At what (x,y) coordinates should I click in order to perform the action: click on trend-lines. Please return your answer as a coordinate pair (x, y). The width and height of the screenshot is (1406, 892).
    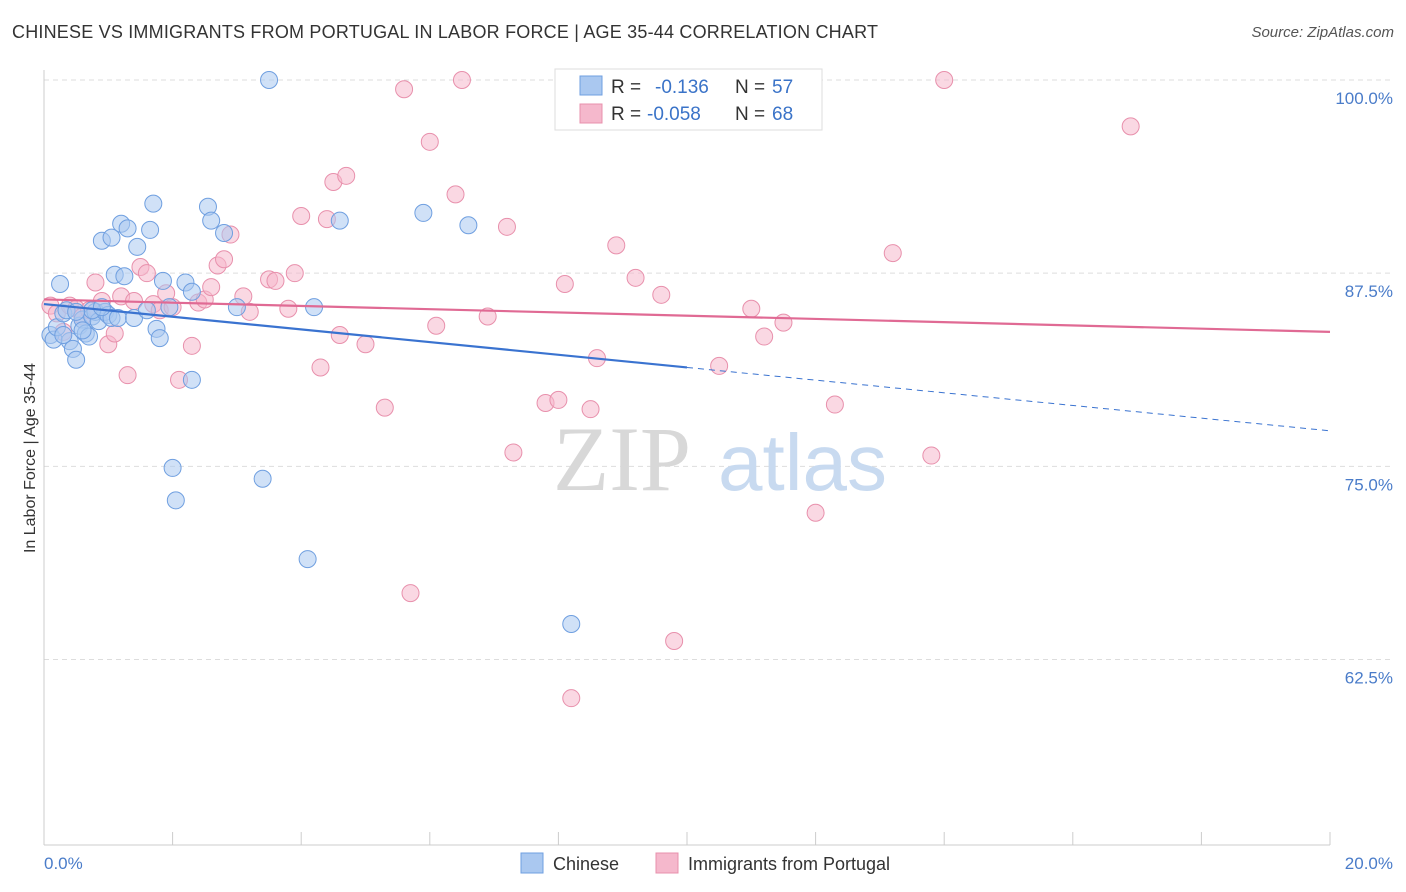
    Looking at the image, I should click on (687, 365).